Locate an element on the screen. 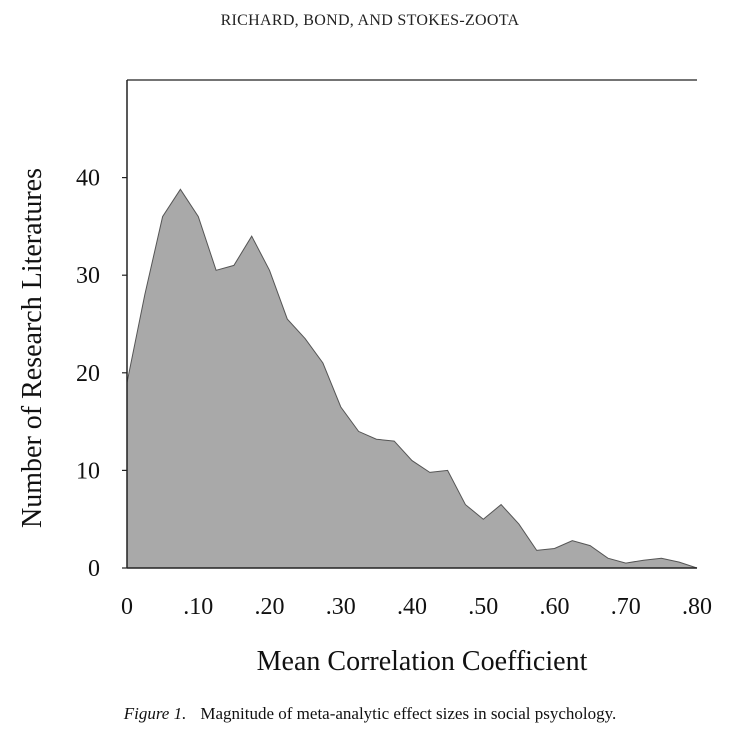 This screenshot has width=740, height=734. x-tick-label: .10 is located at coordinates (198, 607).